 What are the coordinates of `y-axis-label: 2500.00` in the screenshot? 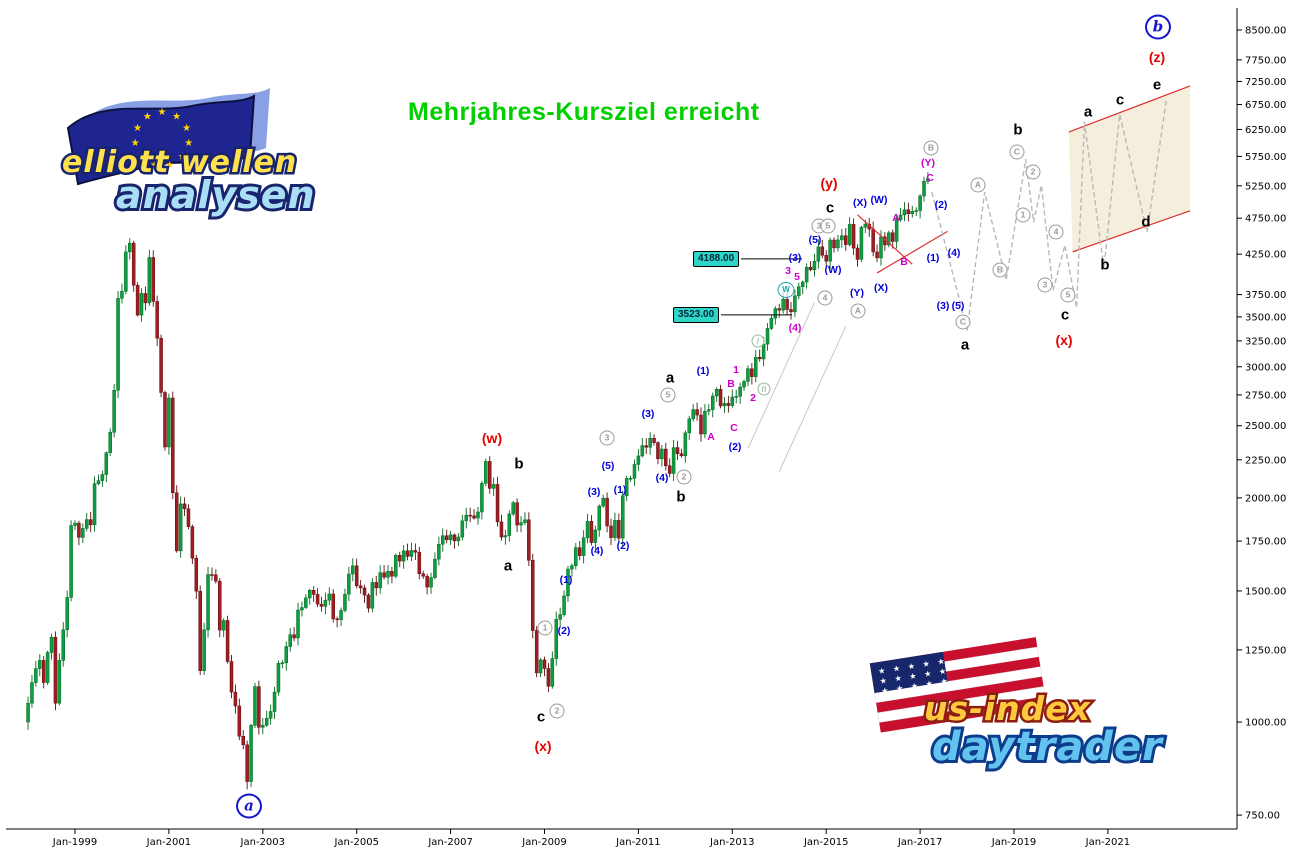 It's located at (1265, 426).